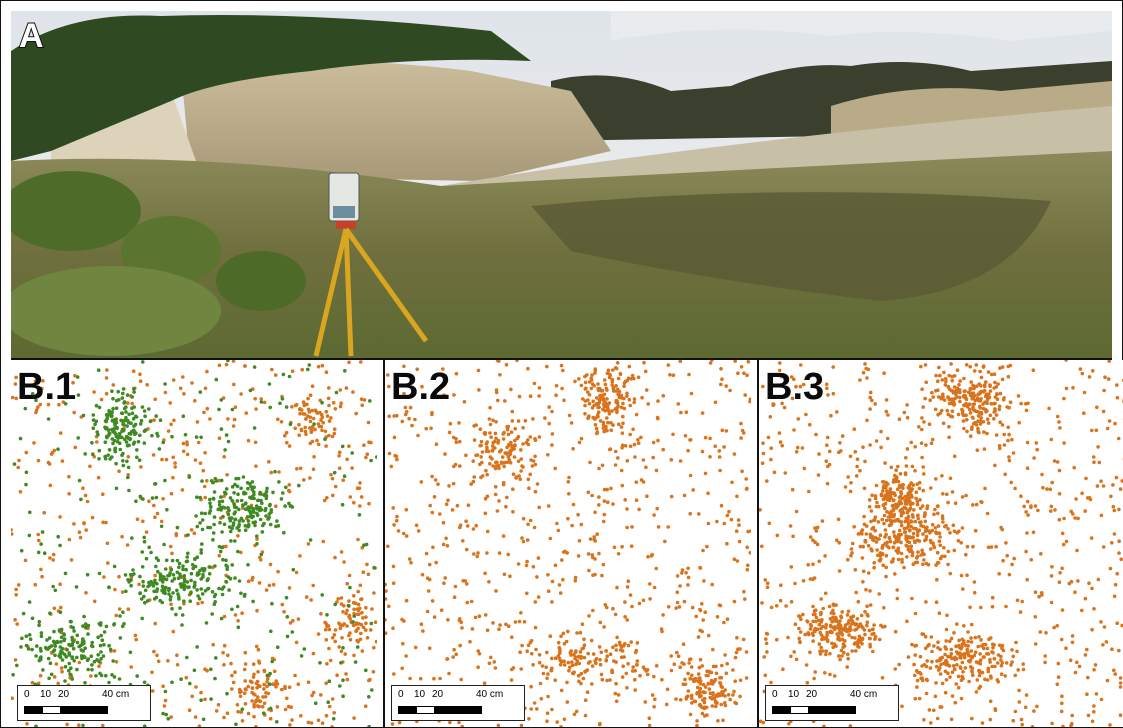 The image size is (1123, 728). What do you see at coordinates (794, 694) in the screenshot?
I see `scale-tick-10: 10` at bounding box center [794, 694].